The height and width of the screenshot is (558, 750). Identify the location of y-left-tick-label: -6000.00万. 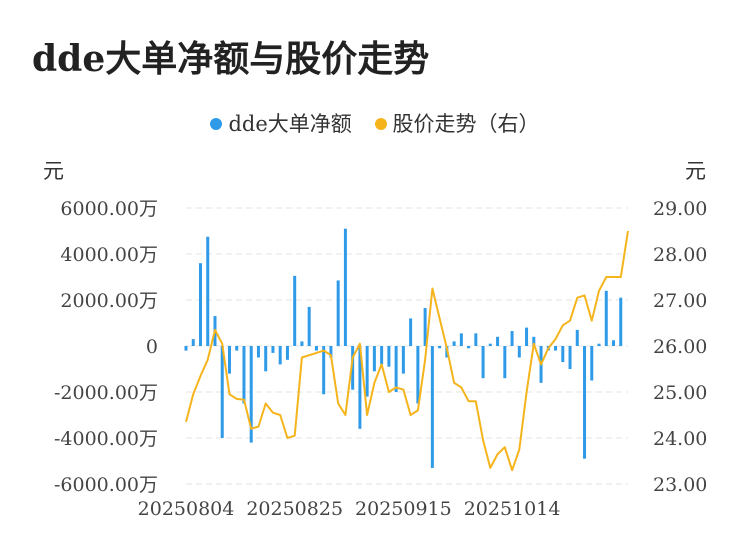
(106, 485).